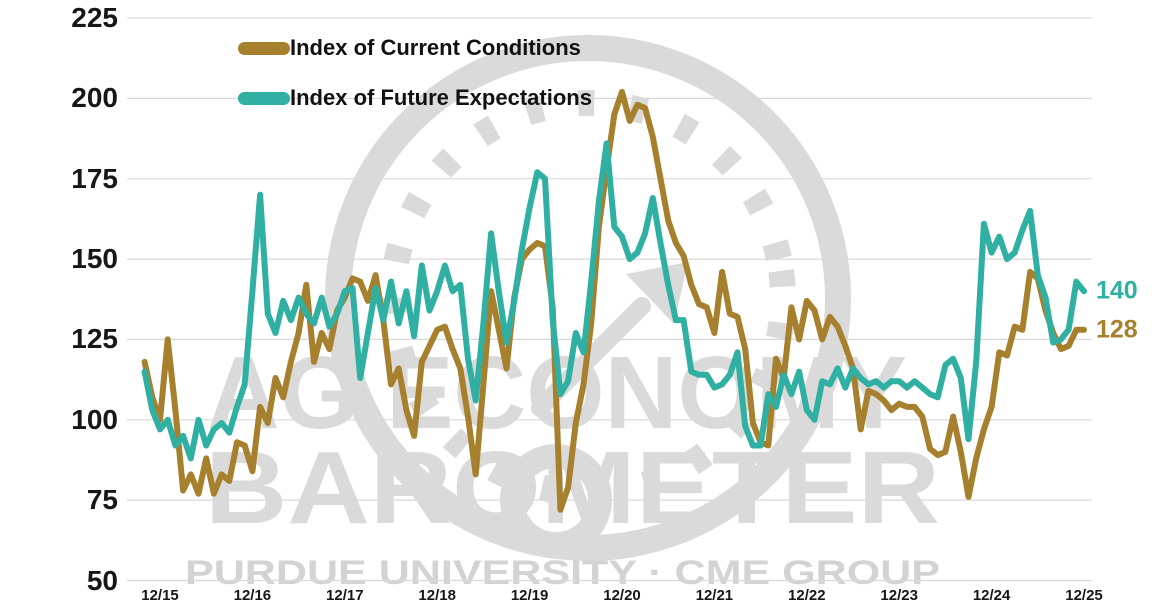 The image size is (1152, 605). Describe the element at coordinates (264, 48) in the screenshot. I see `current-conditions-swatch` at that location.